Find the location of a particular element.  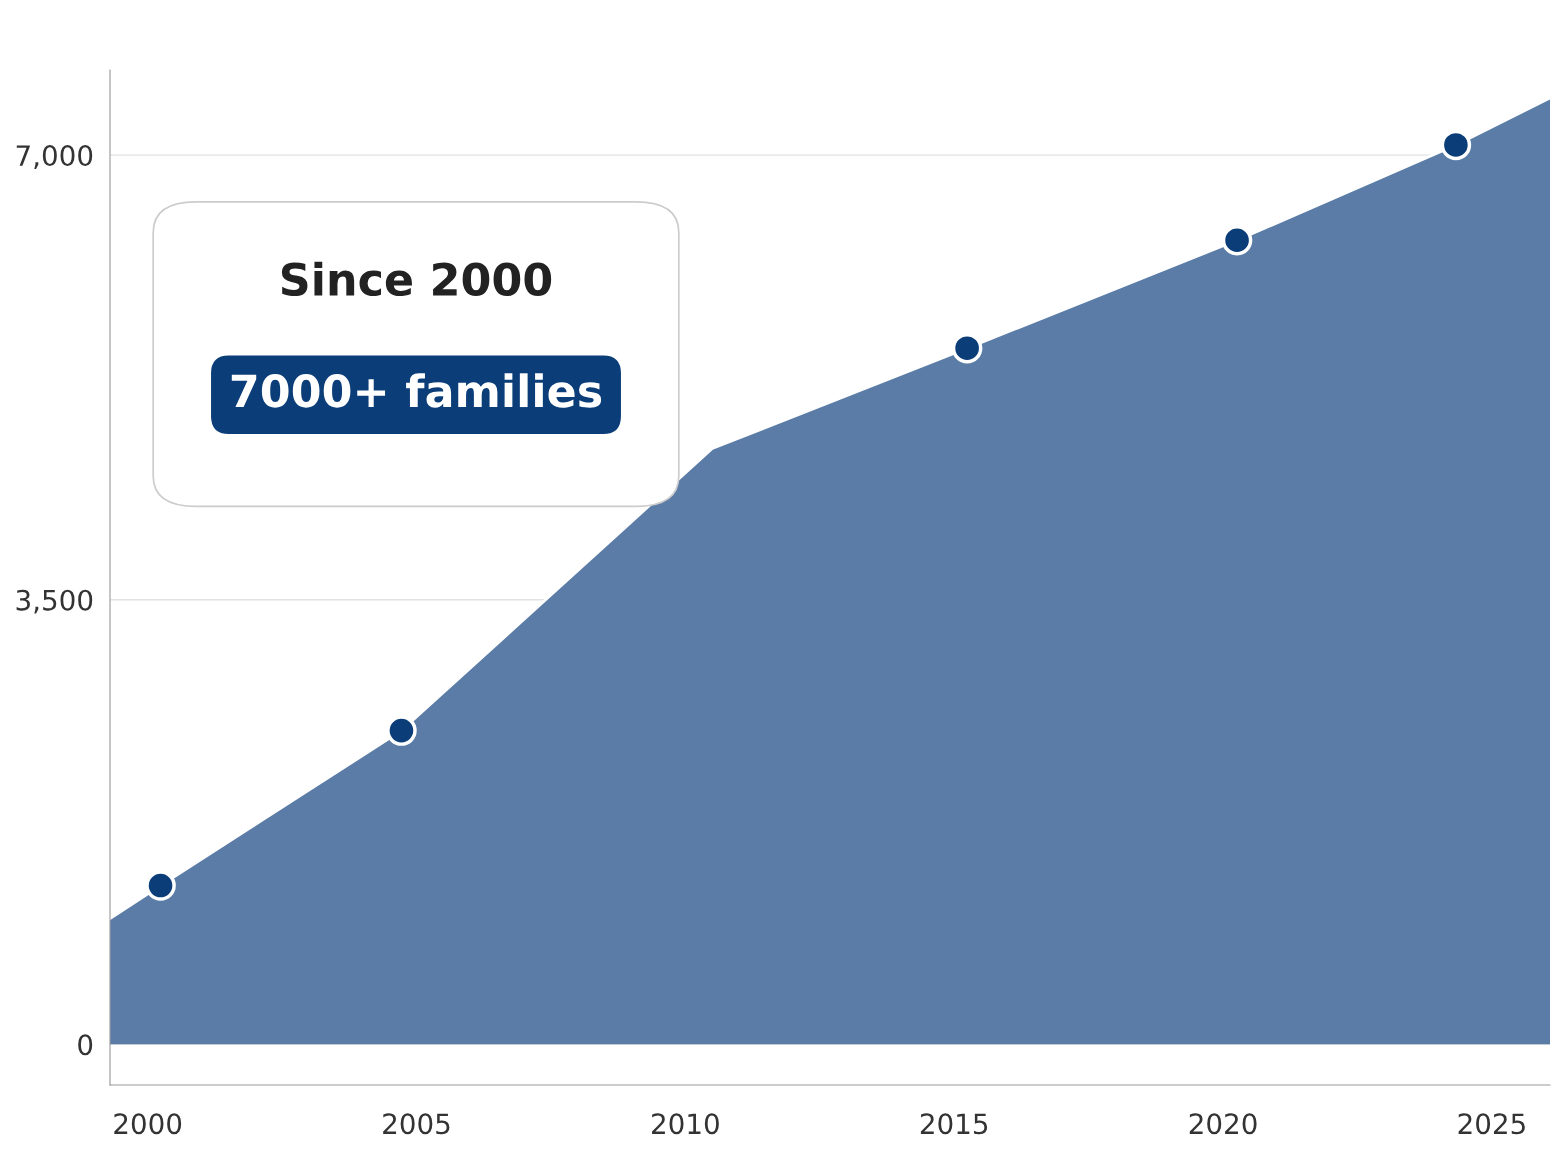

x-tick-label: 2005 is located at coordinates (416, 1124).